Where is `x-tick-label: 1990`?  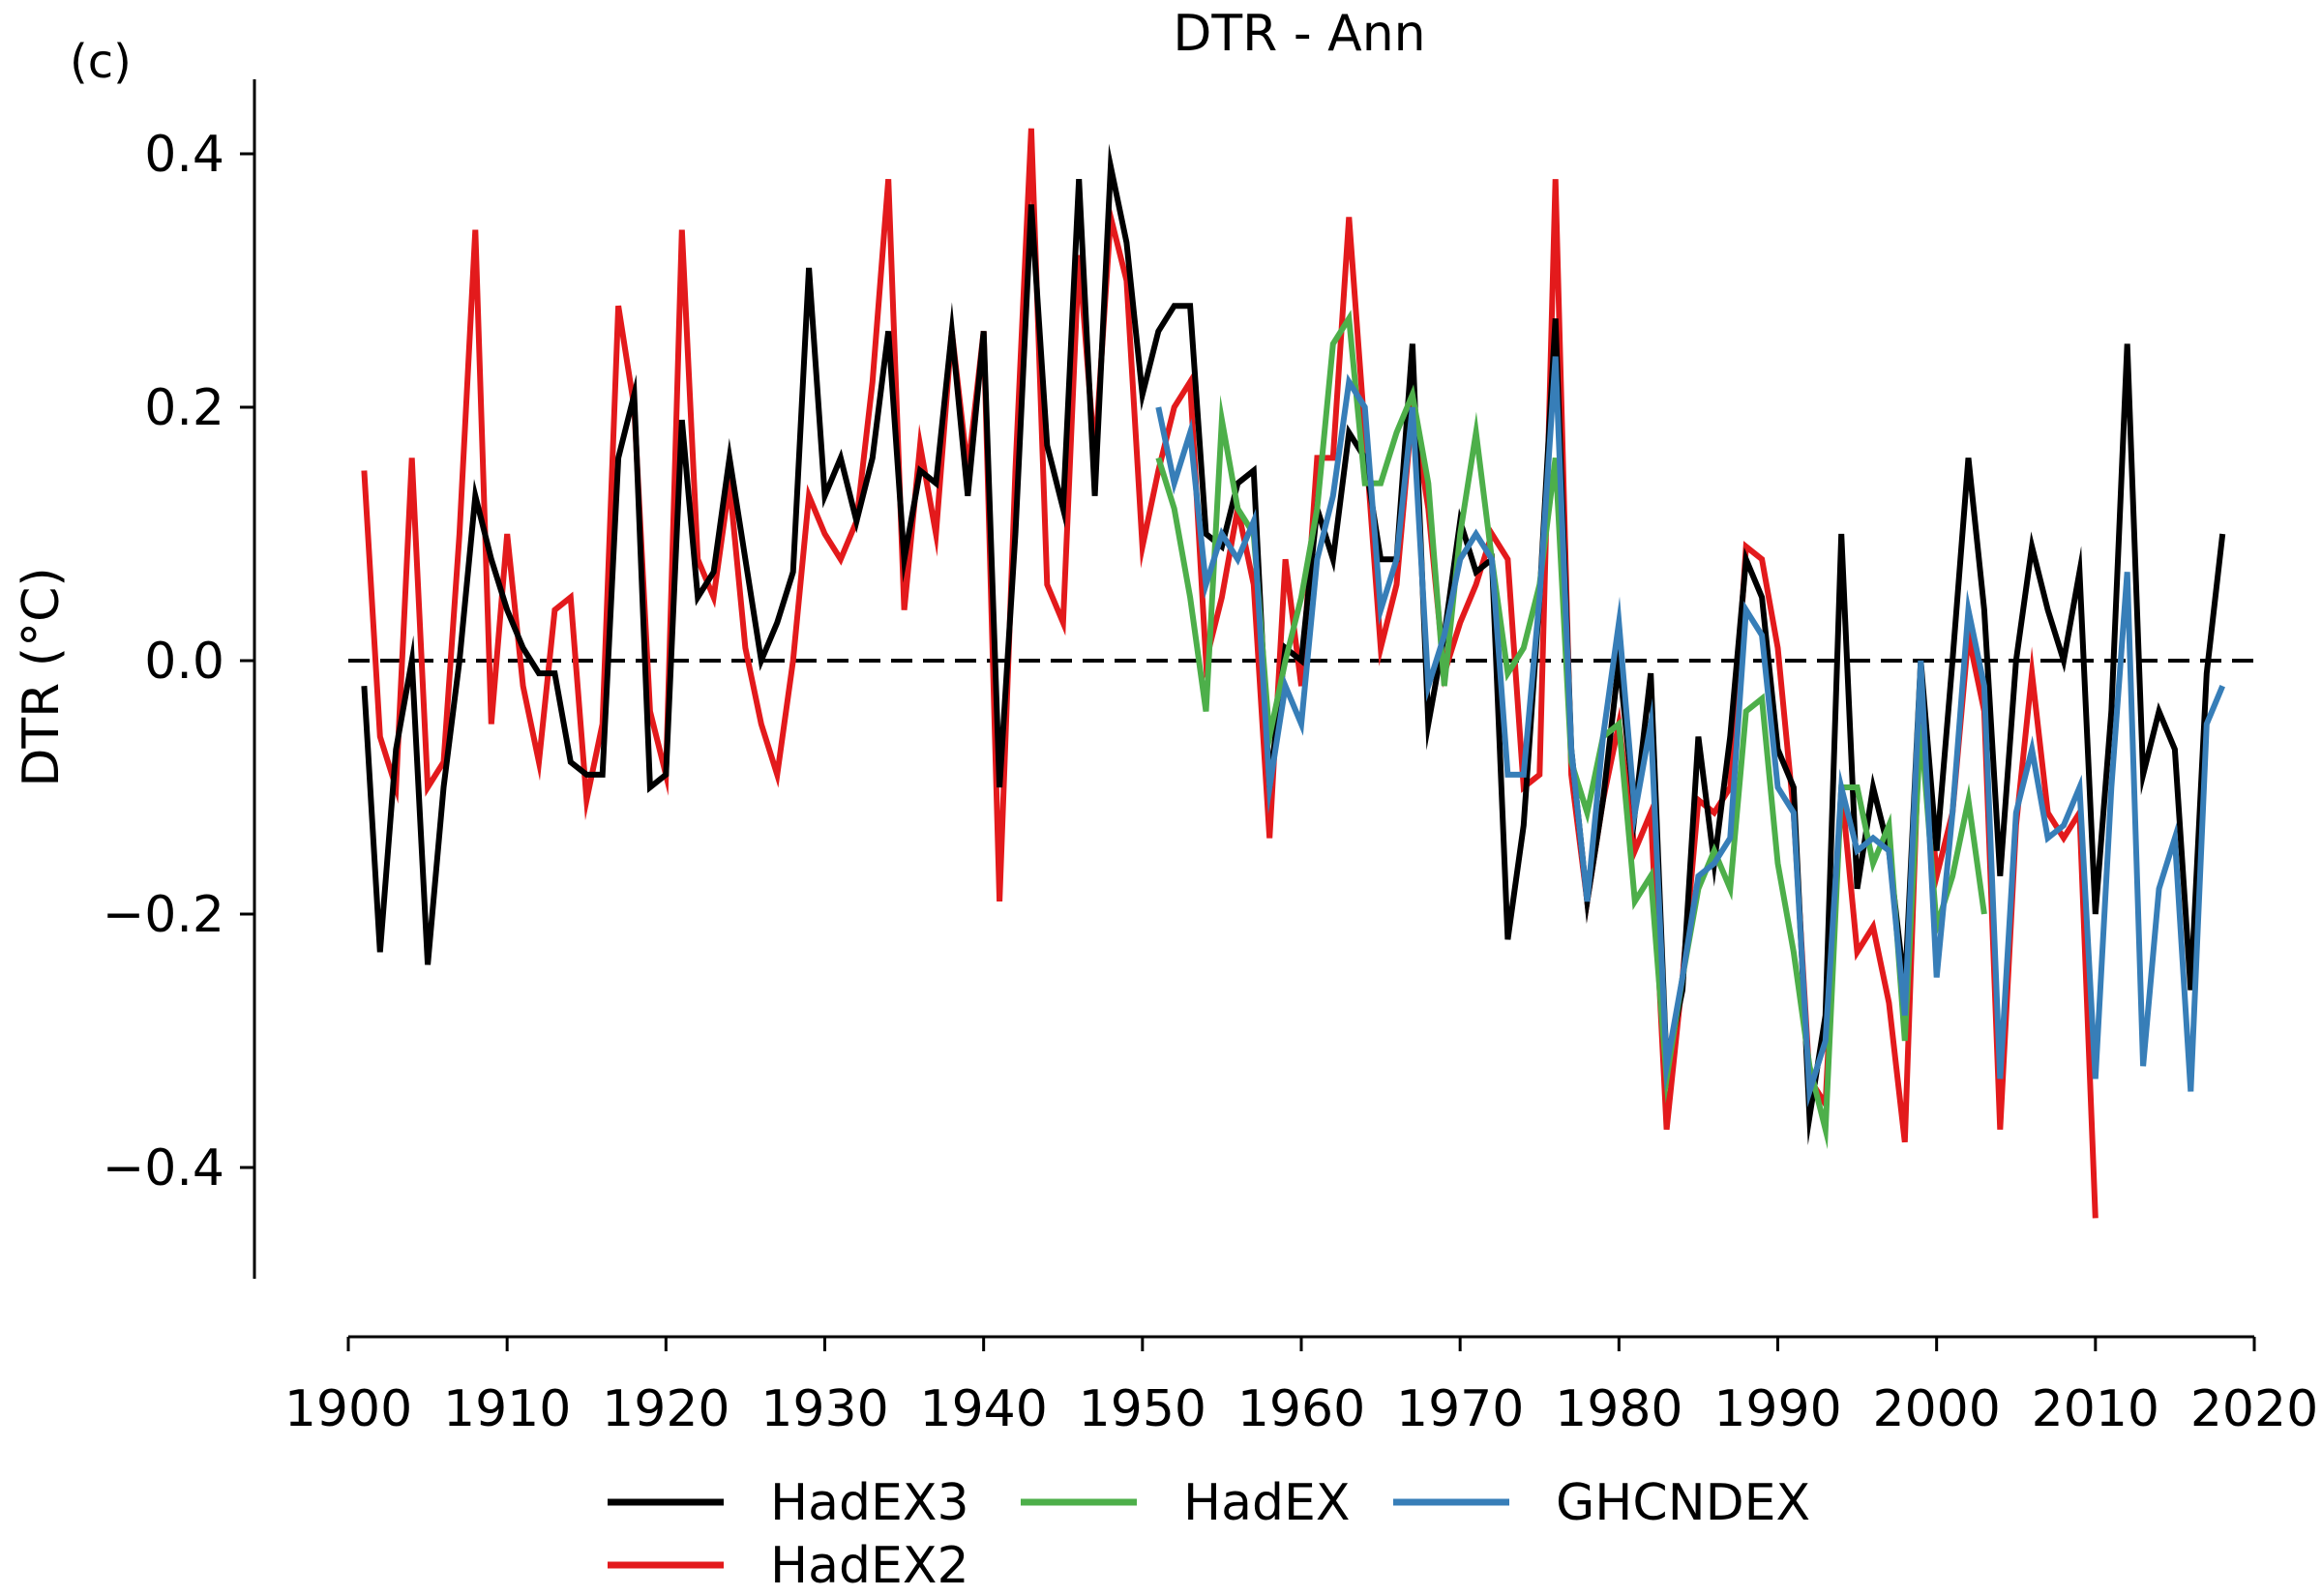
x-tick-label: 1990 is located at coordinates (1777, 1409).